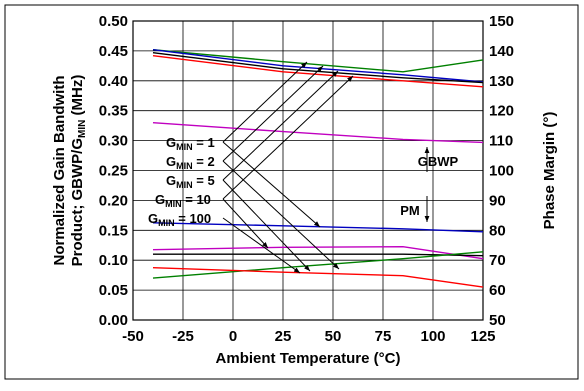 The height and width of the screenshot is (391, 584). I want to click on pm-label: PM, so click(410, 210).